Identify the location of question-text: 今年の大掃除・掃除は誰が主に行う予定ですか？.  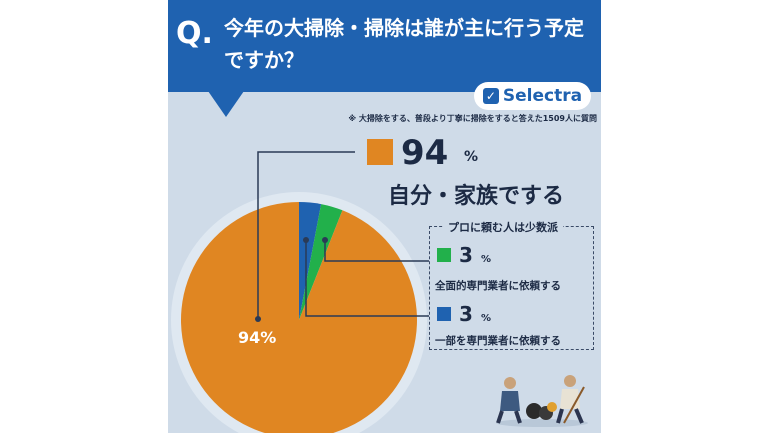
(404, 44).